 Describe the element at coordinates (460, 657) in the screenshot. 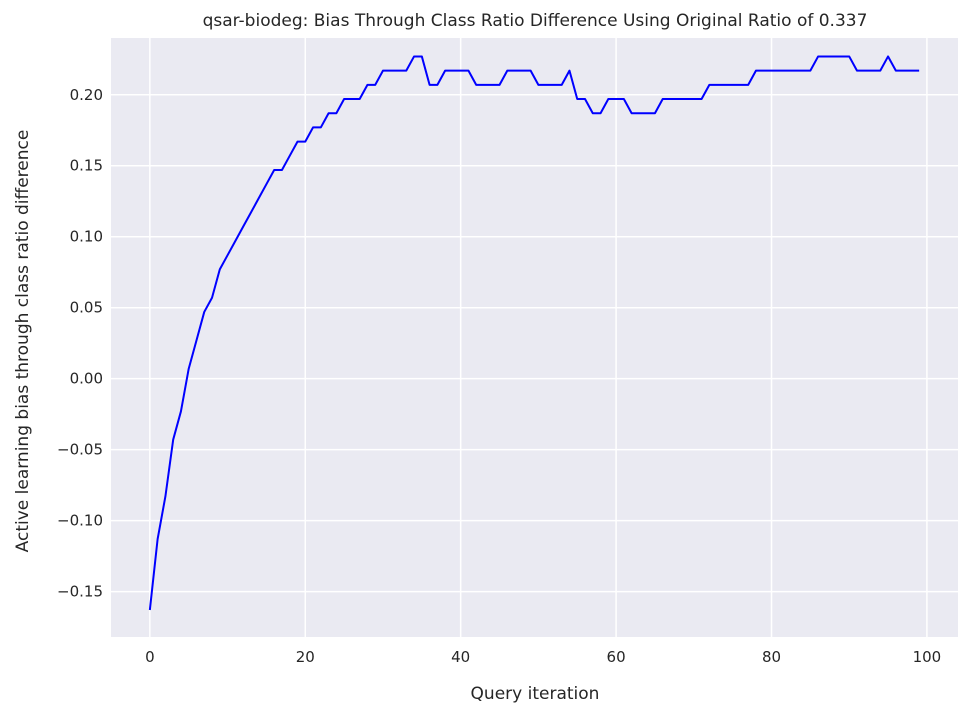

I see `x-tick-label: 40` at that location.